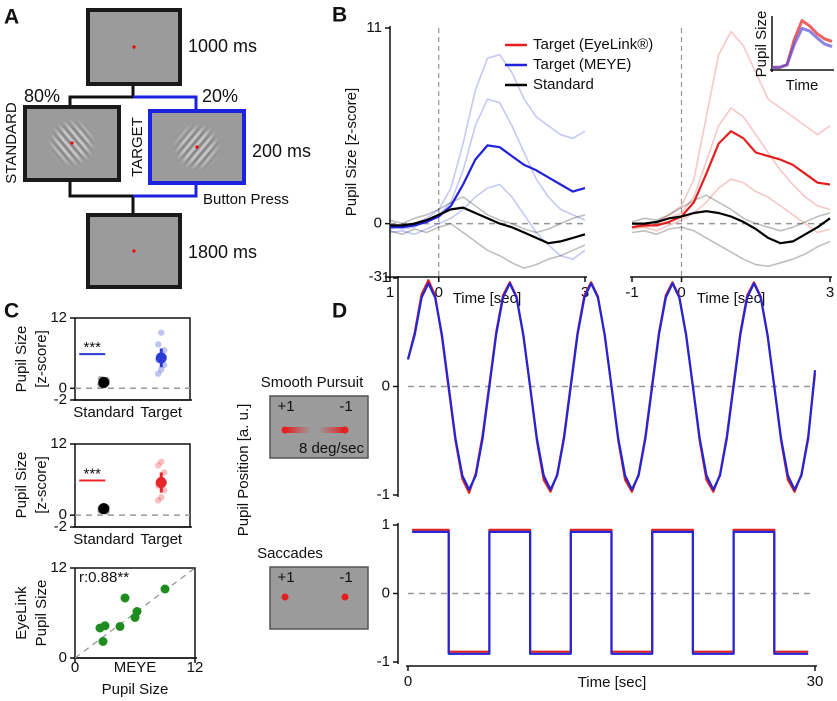 This screenshot has height=701, width=837. What do you see at coordinates (332, 430) in the screenshot?
I see `motion-trail` at bounding box center [332, 430].